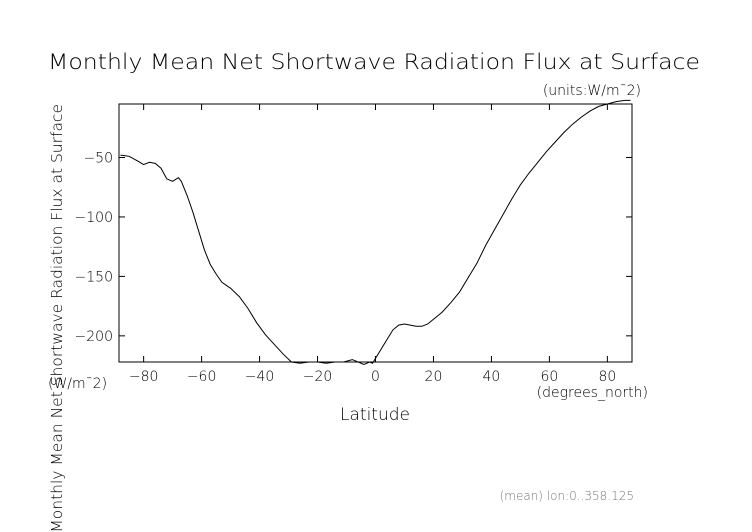 Image resolution: width=752 pixels, height=532 pixels. Describe the element at coordinates (94, 277) in the screenshot. I see `y-tick-label: −150` at that location.